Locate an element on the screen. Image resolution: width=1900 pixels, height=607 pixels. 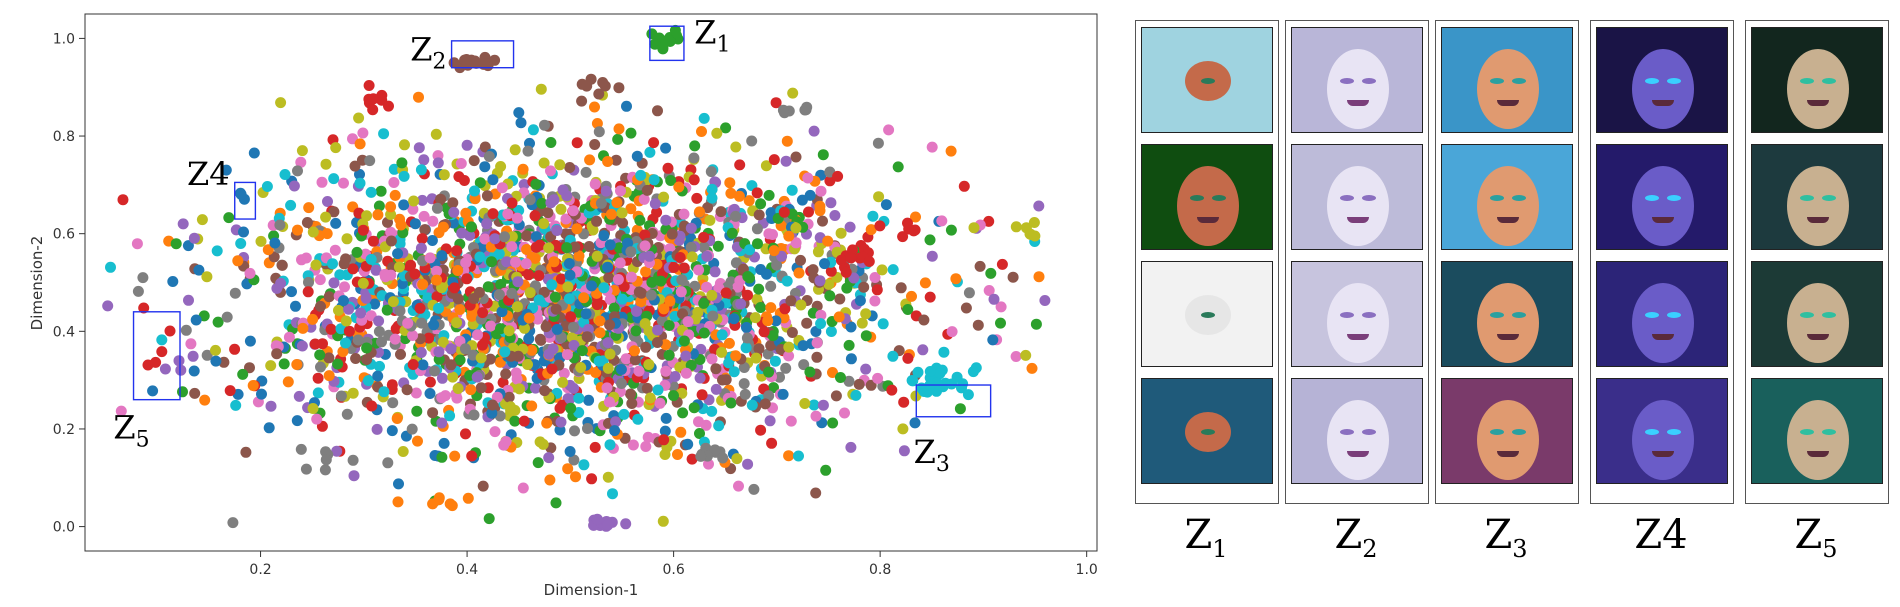
x-tick-label: 0.8 is located at coordinates (880, 570).